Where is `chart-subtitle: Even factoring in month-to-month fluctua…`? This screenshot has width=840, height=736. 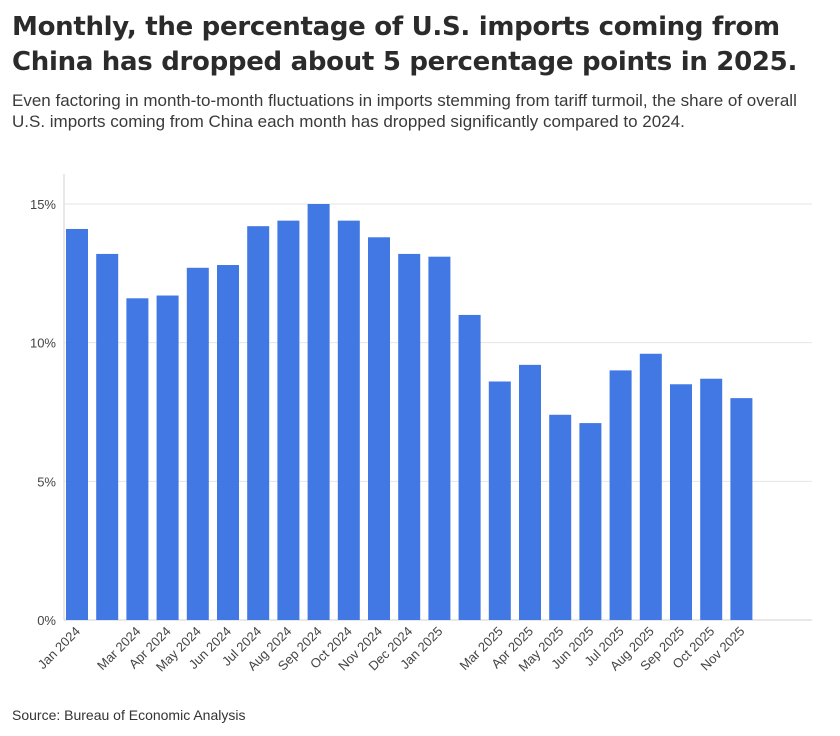 chart-subtitle: Even factoring in month-to-month fluctua… is located at coordinates (404, 111).